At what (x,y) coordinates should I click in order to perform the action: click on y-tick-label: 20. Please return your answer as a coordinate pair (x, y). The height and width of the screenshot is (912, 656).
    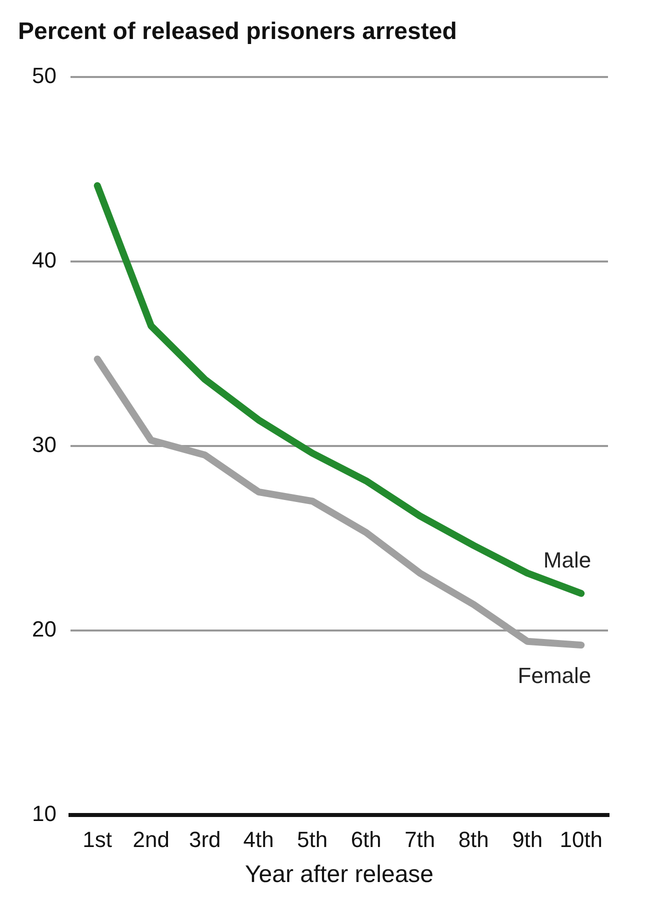
    Looking at the image, I should click on (44, 629).